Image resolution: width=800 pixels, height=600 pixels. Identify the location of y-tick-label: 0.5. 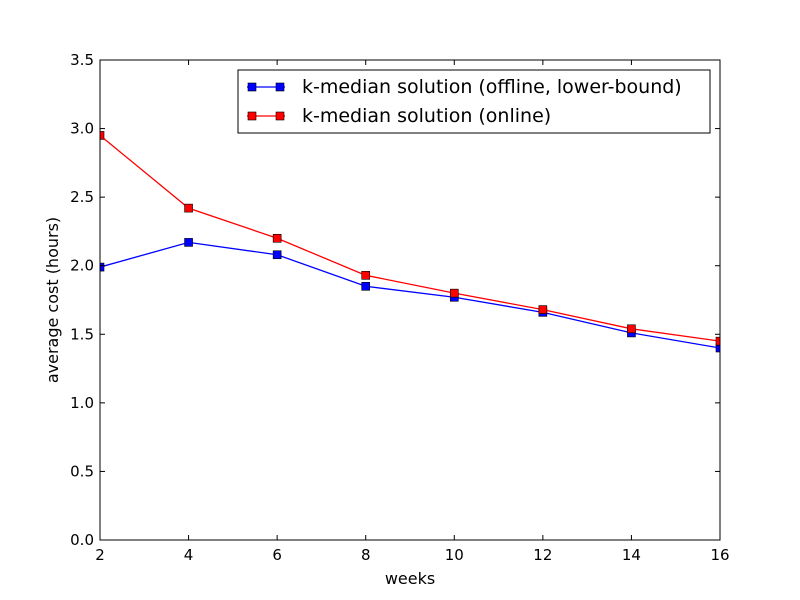
(82, 471).